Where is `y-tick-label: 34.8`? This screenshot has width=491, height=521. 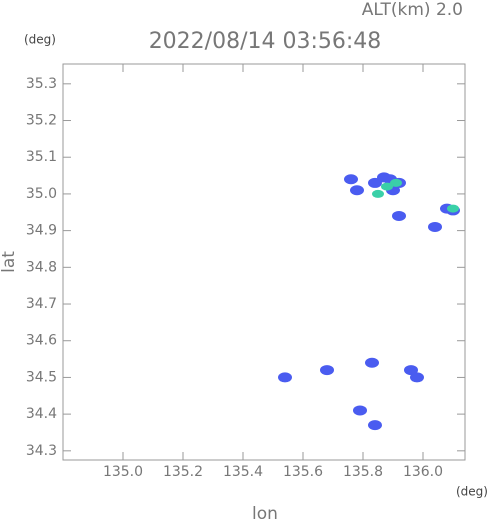 y-tick-label: 34.8 is located at coordinates (41, 267).